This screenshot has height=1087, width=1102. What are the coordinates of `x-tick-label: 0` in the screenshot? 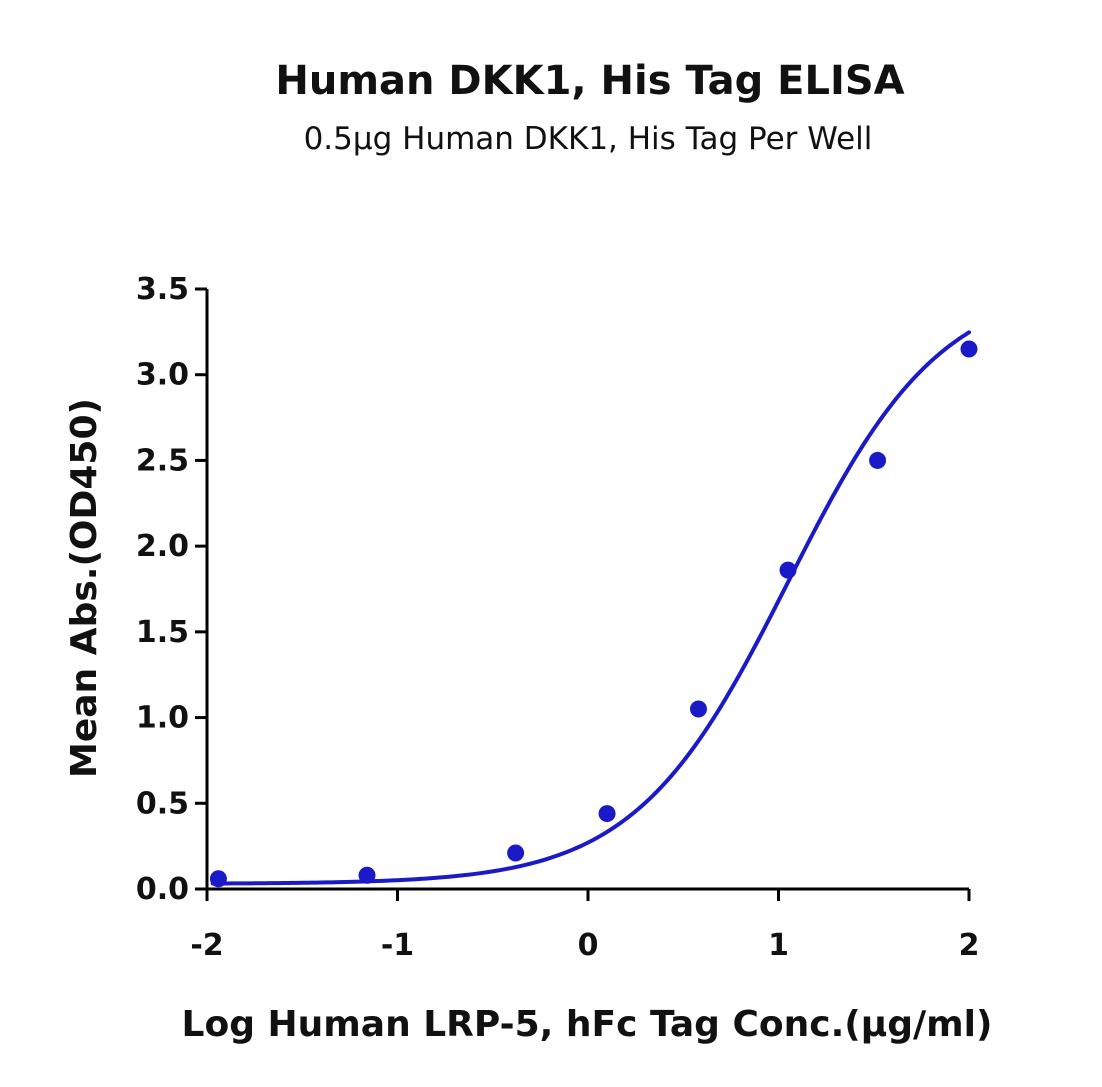 It's located at (588, 945).